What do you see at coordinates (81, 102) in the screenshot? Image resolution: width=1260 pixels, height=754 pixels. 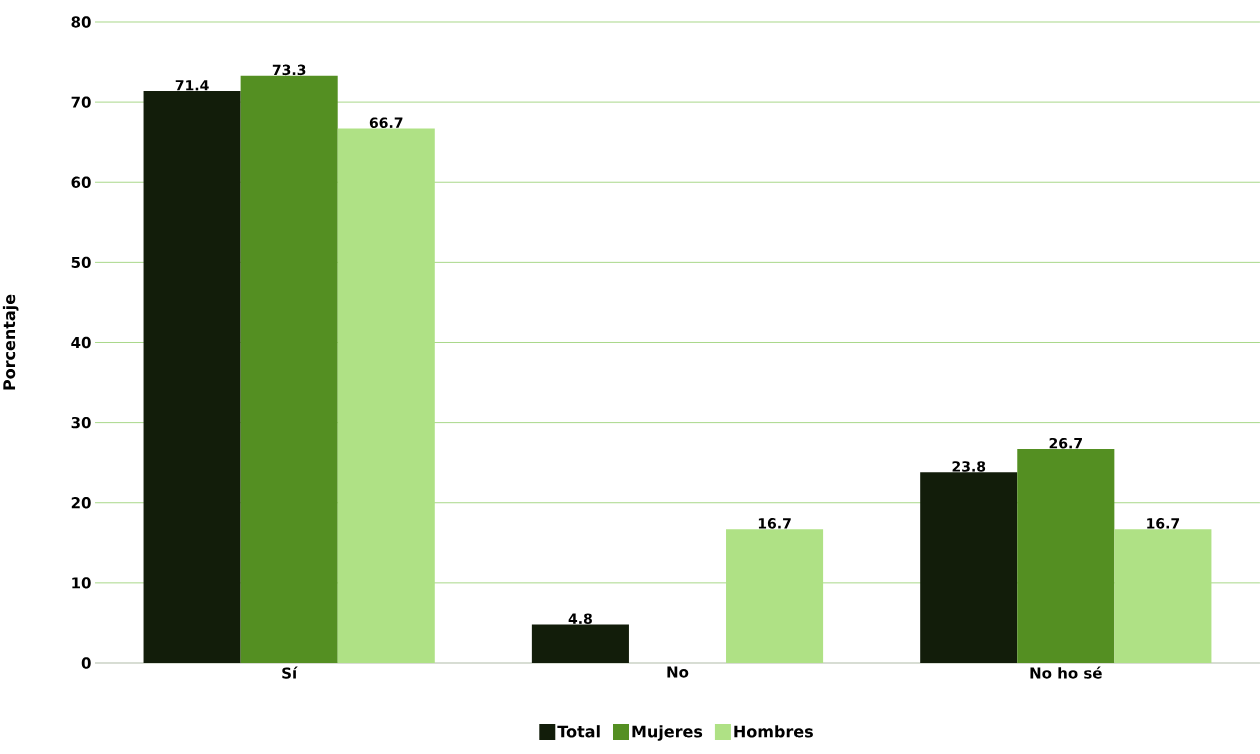 I see `y-tick-label: 70` at bounding box center [81, 102].